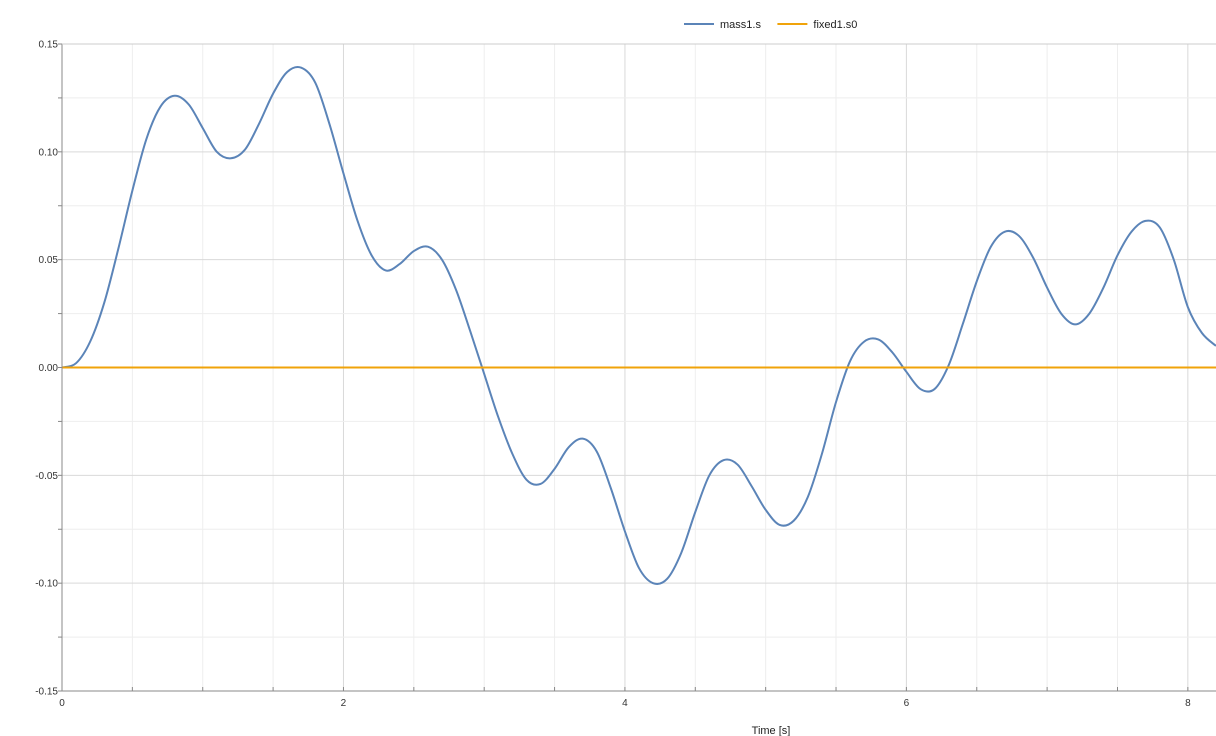  I want to click on x-tick-label: 8, so click(1188, 703).